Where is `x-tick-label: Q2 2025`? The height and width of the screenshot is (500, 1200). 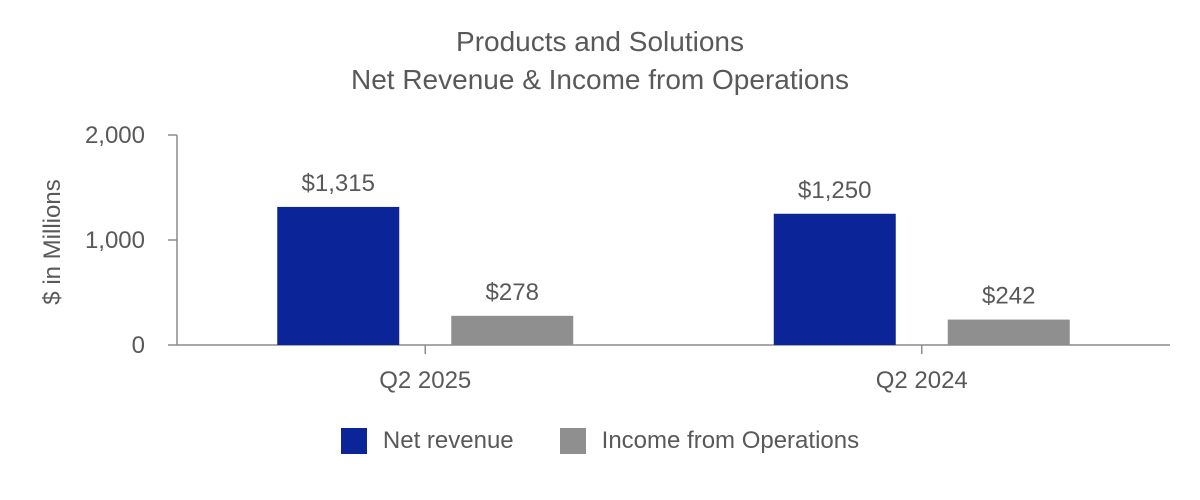 x-tick-label: Q2 2025 is located at coordinates (425, 380).